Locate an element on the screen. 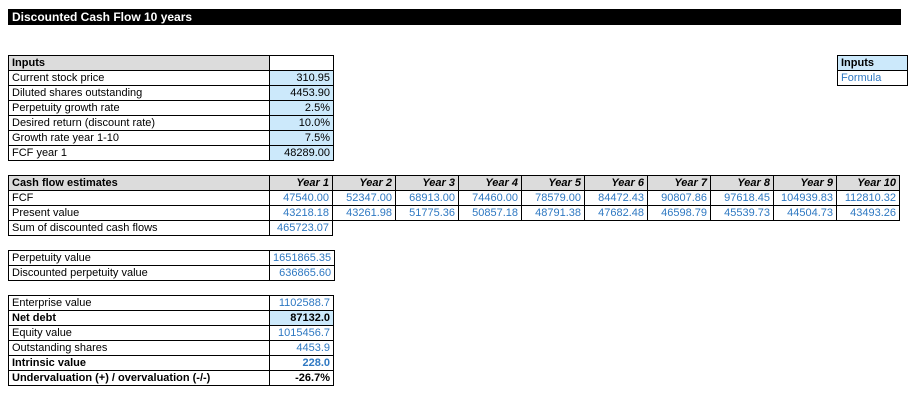 This screenshot has height=410, width=909. row-label: Present value is located at coordinates (139, 213).